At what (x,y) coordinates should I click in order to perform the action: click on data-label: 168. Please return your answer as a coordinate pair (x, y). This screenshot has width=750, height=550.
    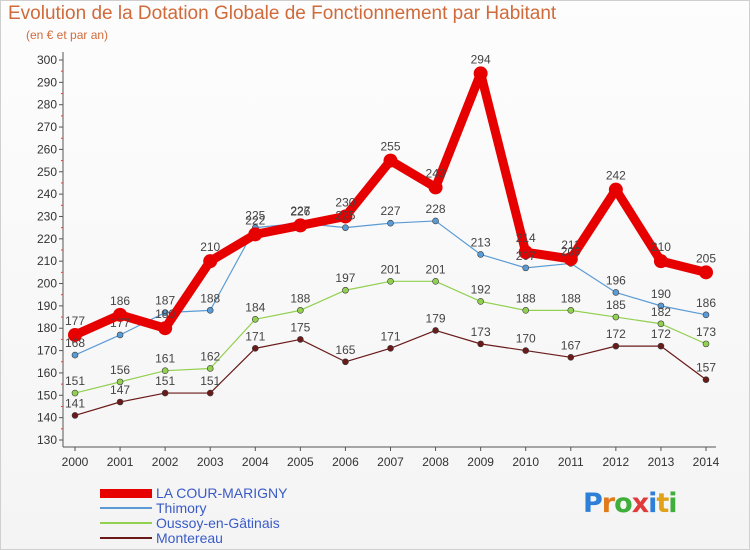
    Looking at the image, I should click on (75, 343).